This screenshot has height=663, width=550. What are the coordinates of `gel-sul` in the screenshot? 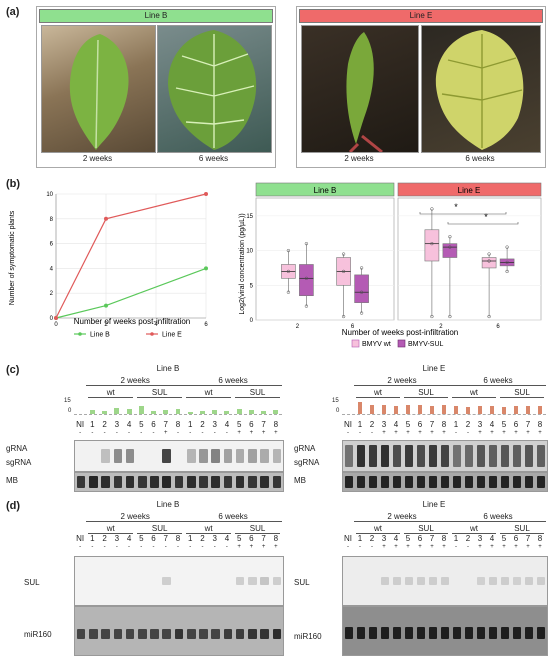 It's located at (179, 581).